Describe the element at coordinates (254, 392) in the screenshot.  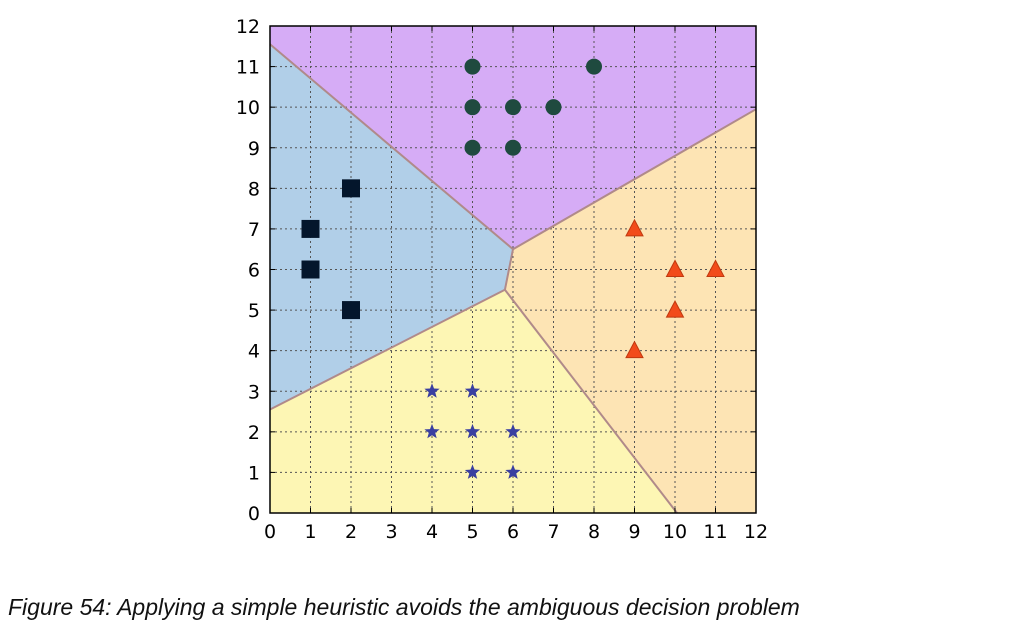
I see `y-tick-label: 3` at that location.